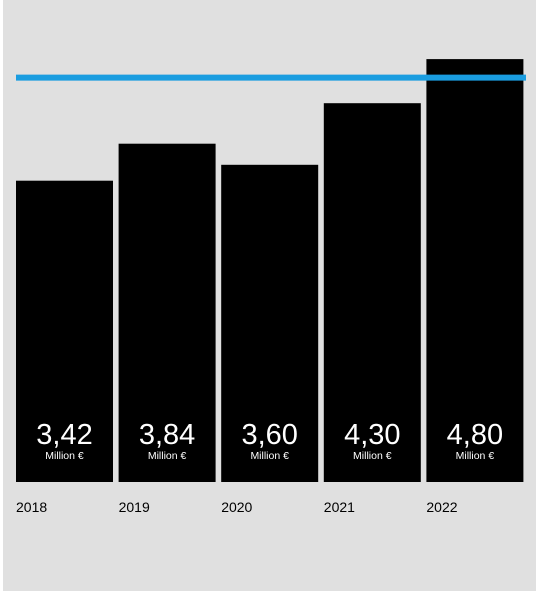  I want to click on x-tick-label: 2022, so click(441, 507).